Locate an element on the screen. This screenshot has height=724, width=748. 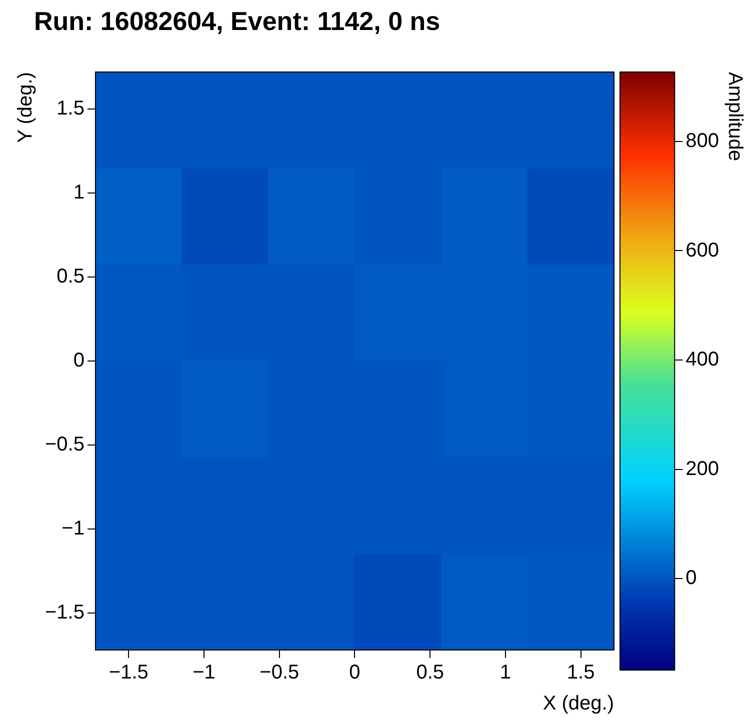
x-tick-label: 0.5 is located at coordinates (430, 673).